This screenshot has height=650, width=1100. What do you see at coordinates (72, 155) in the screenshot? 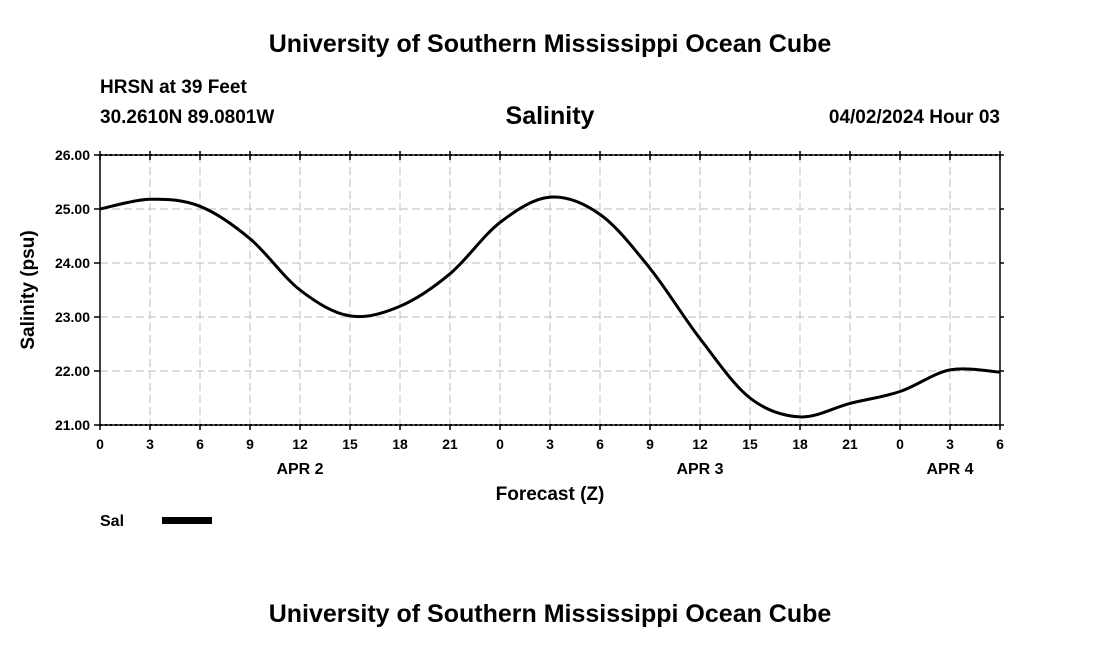
I see `y-tick-label: 26.00` at bounding box center [72, 155].